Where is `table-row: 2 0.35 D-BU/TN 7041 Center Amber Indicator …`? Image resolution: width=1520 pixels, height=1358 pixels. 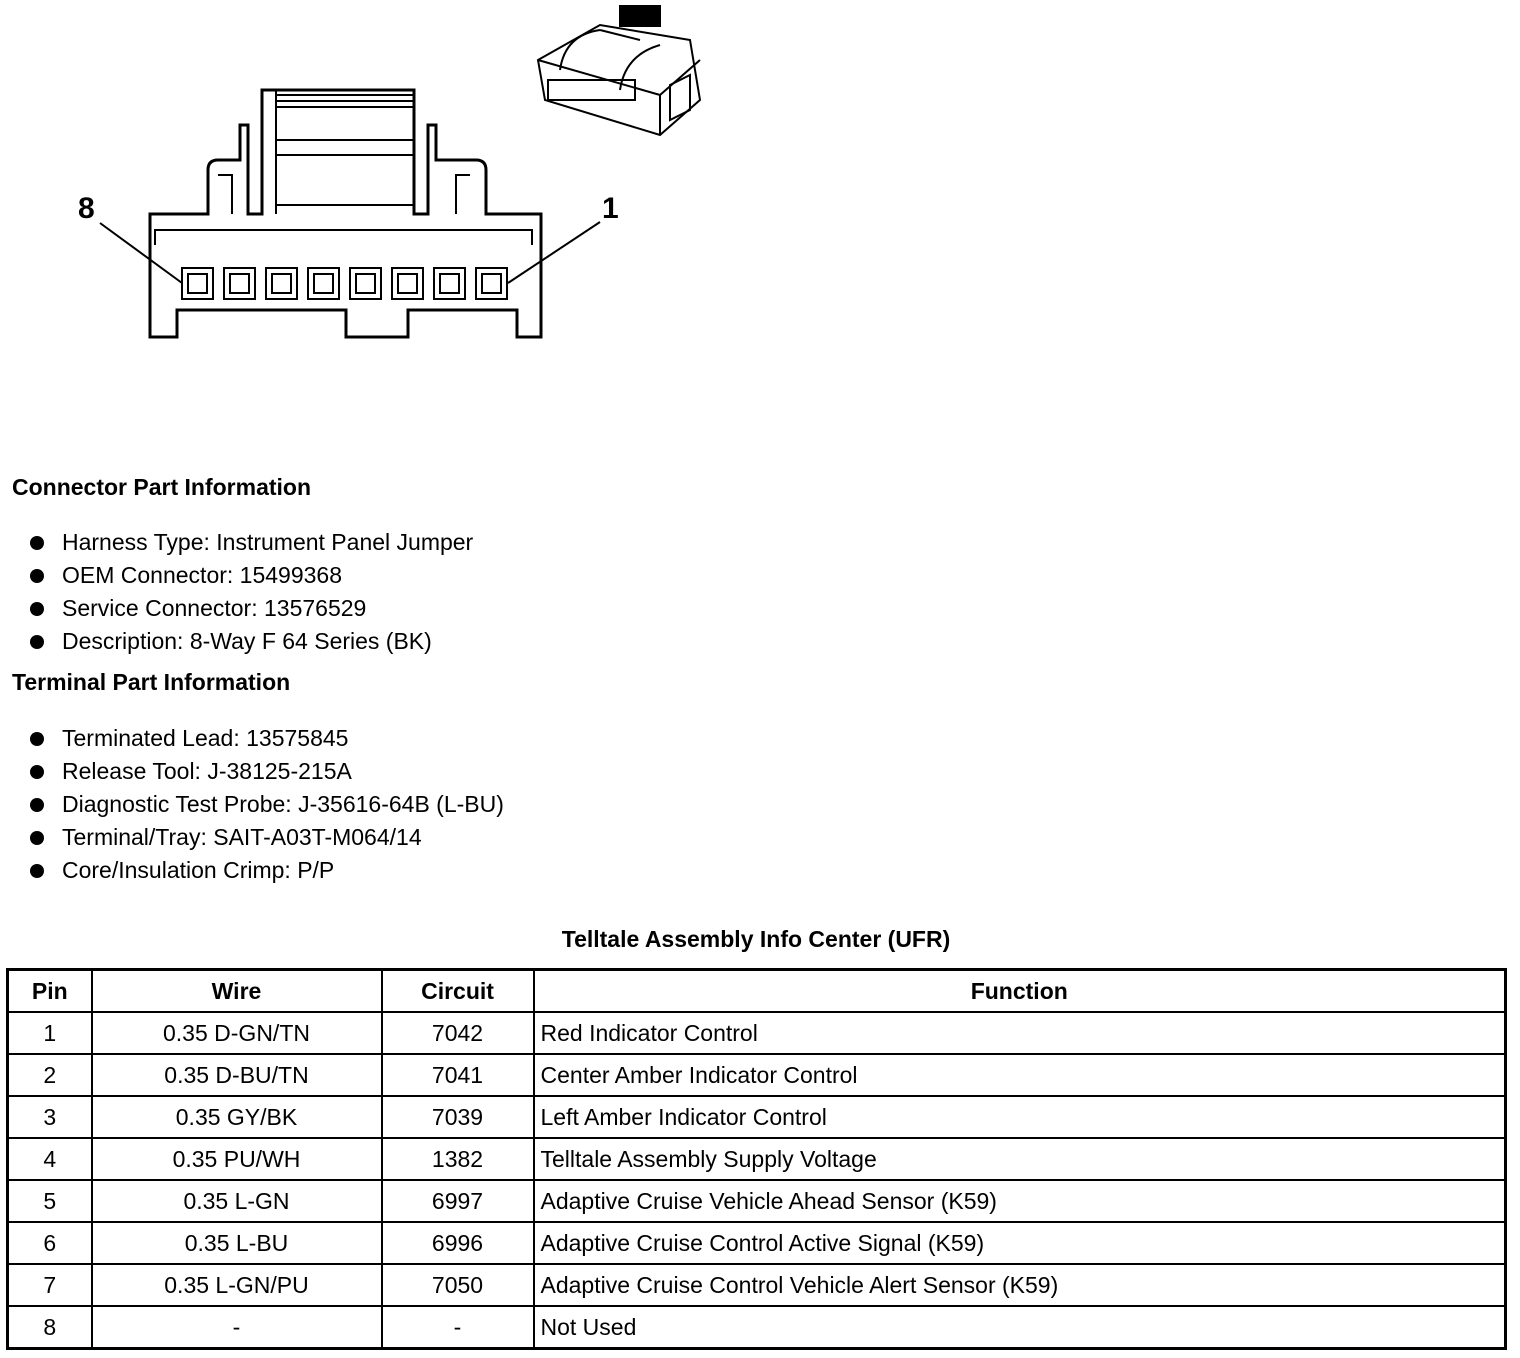
table-row: 2 0.35 D-BU/TN 7041 Center Amber Indicator … is located at coordinates (756, 1075).